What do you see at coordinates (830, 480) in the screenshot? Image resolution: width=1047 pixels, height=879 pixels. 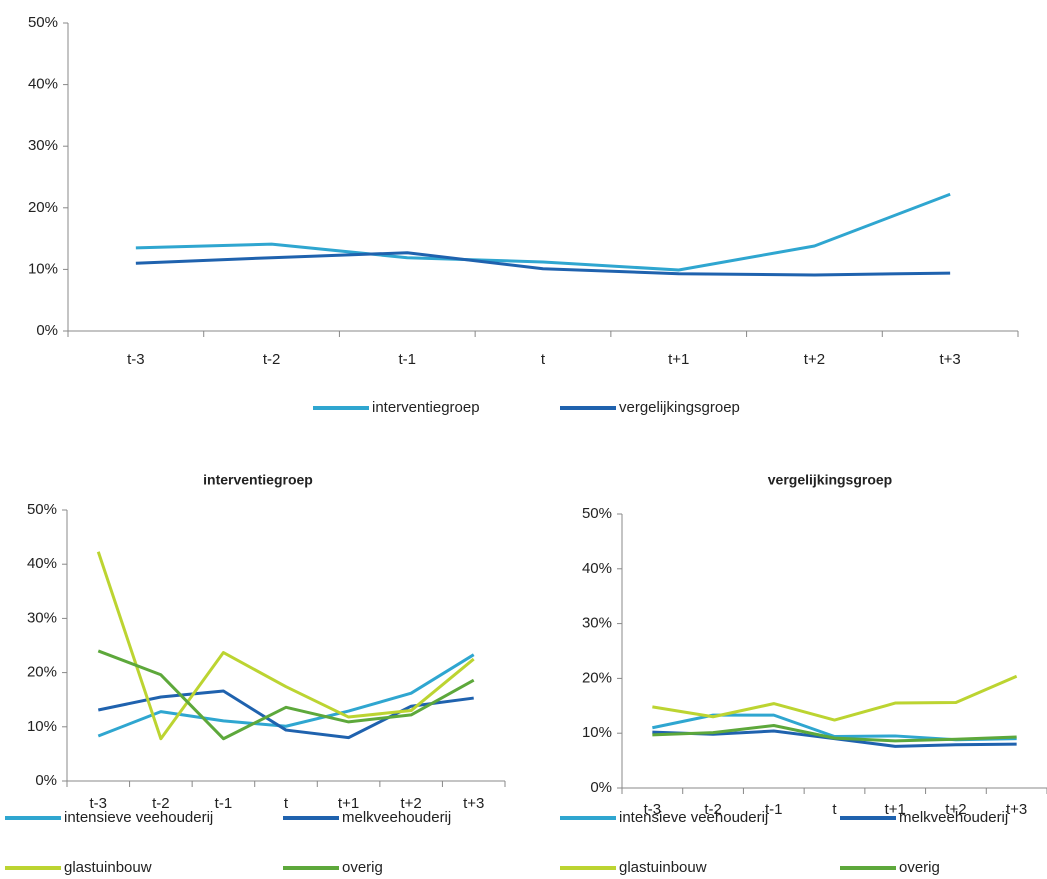 I see `chart-title: vergelijkingsgroep` at bounding box center [830, 480].